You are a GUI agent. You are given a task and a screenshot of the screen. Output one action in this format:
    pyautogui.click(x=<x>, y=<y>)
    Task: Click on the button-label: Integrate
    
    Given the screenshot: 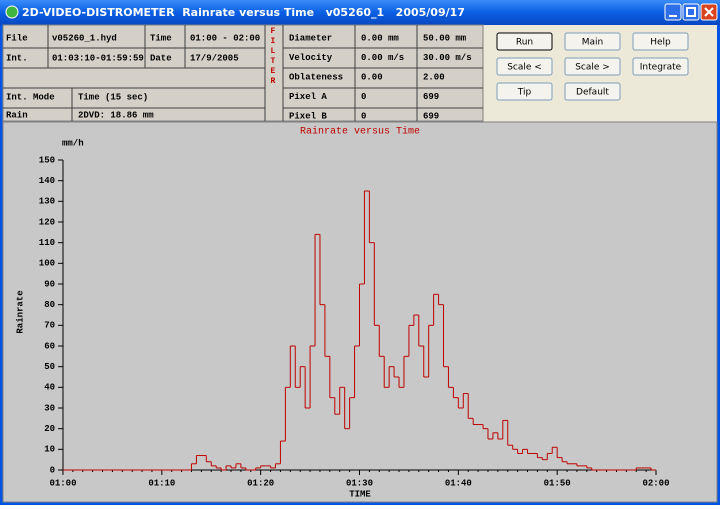 What is the action you would take?
    pyautogui.click(x=661, y=68)
    